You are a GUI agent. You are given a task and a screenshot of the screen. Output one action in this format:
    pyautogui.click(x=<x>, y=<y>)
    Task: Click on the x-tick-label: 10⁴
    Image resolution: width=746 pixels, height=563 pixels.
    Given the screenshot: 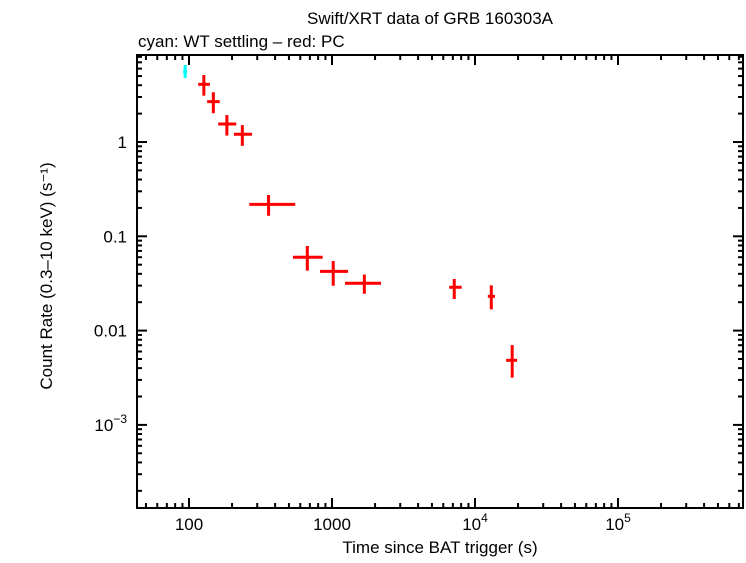 What is the action you would take?
    pyautogui.click(x=475, y=522)
    